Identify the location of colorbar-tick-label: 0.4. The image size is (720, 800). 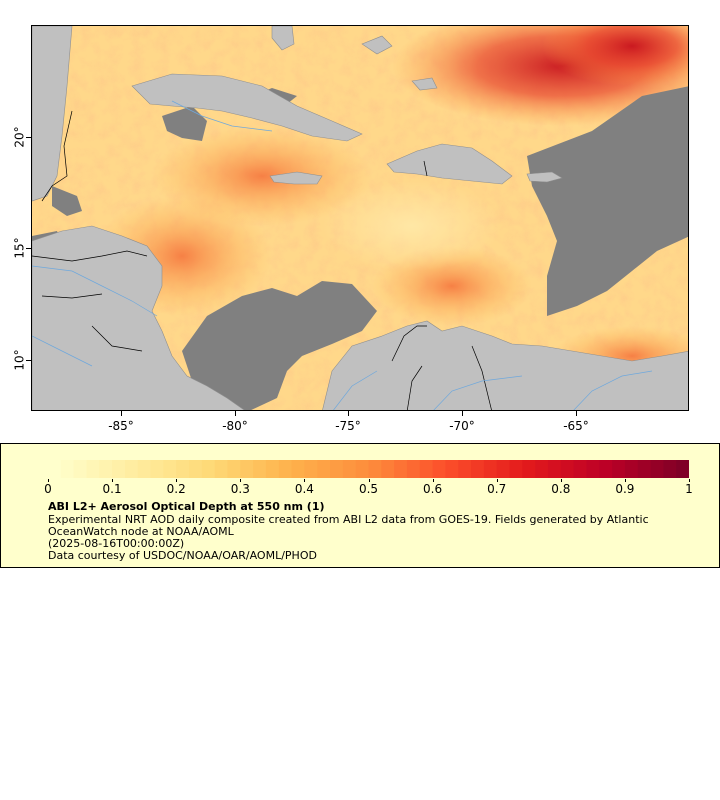
(304, 489).